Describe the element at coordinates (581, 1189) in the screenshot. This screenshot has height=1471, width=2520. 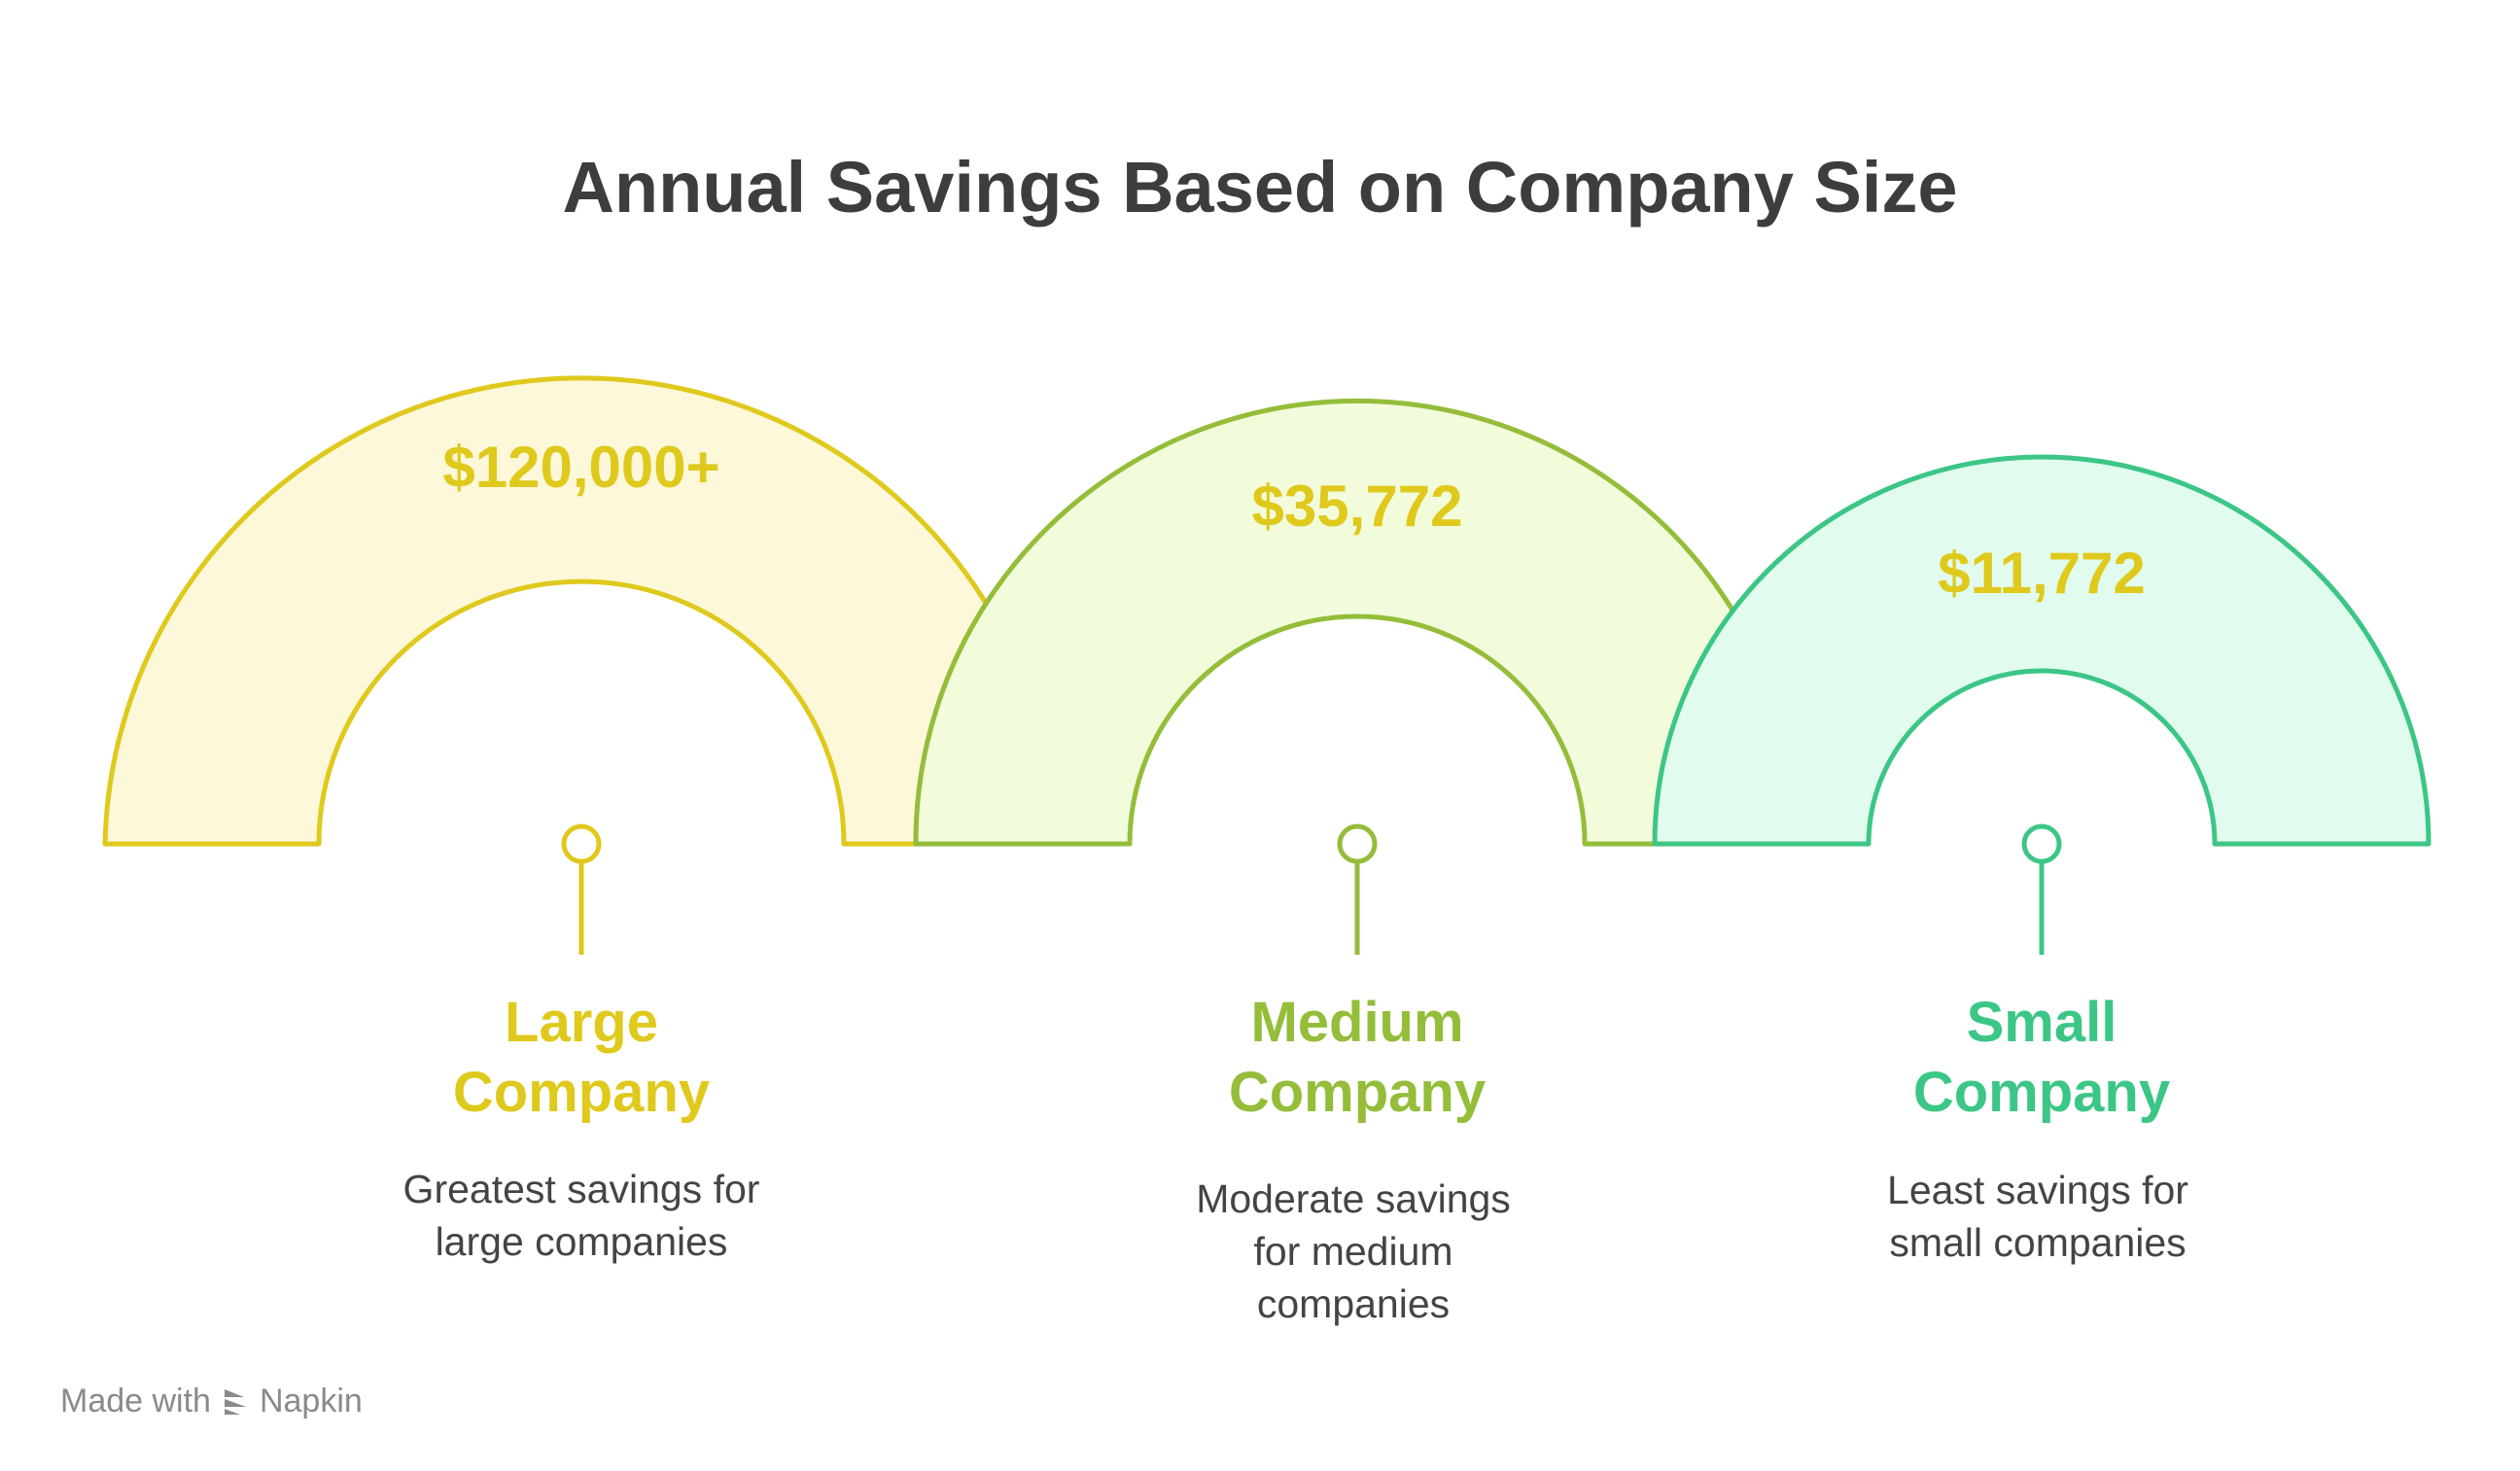
I see `large-company-desc-line1: Greatest savings for` at that location.